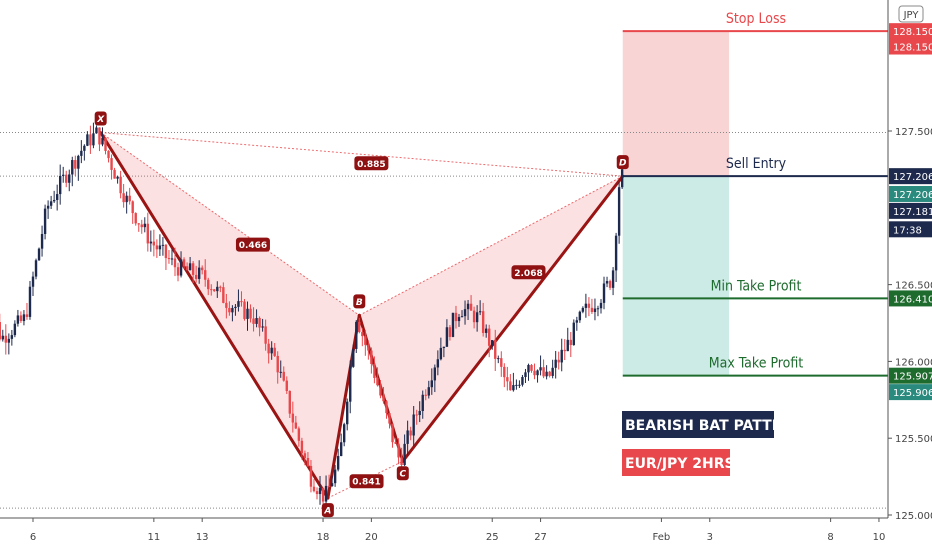 Image resolution: width=932 pixels, height=554 pixels. Describe the element at coordinates (913, 286) in the screenshot. I see `price-tick-label: 126.500` at that location.